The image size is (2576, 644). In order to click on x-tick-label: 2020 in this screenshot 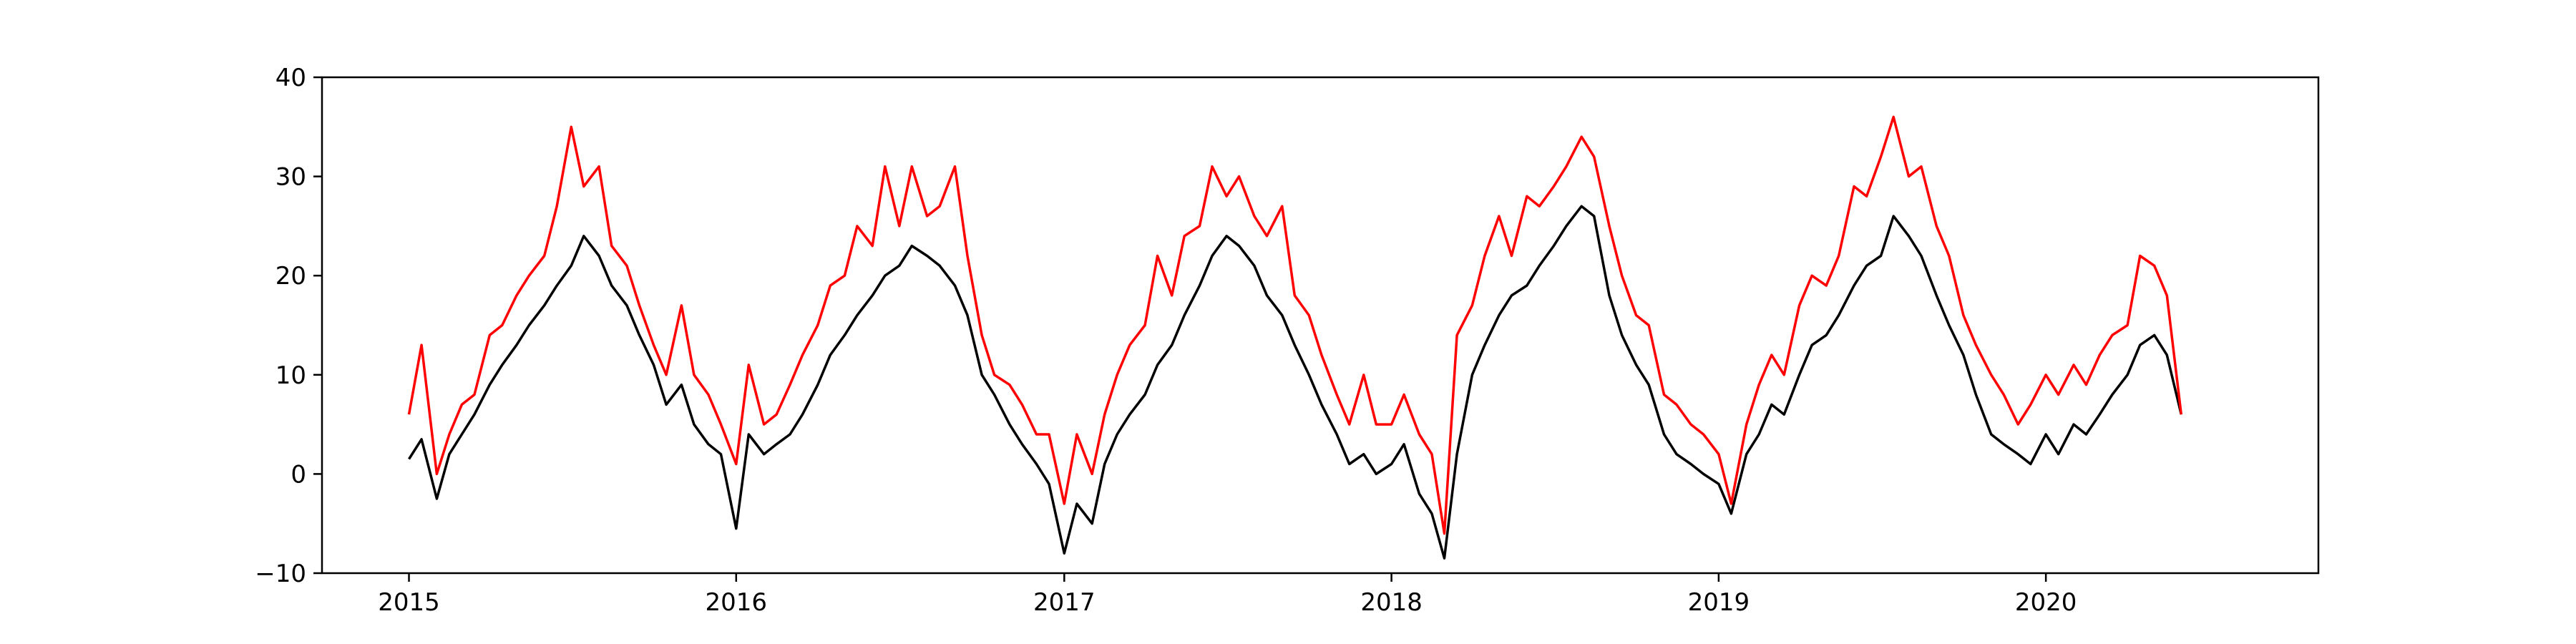, I will do `click(2046, 602)`.